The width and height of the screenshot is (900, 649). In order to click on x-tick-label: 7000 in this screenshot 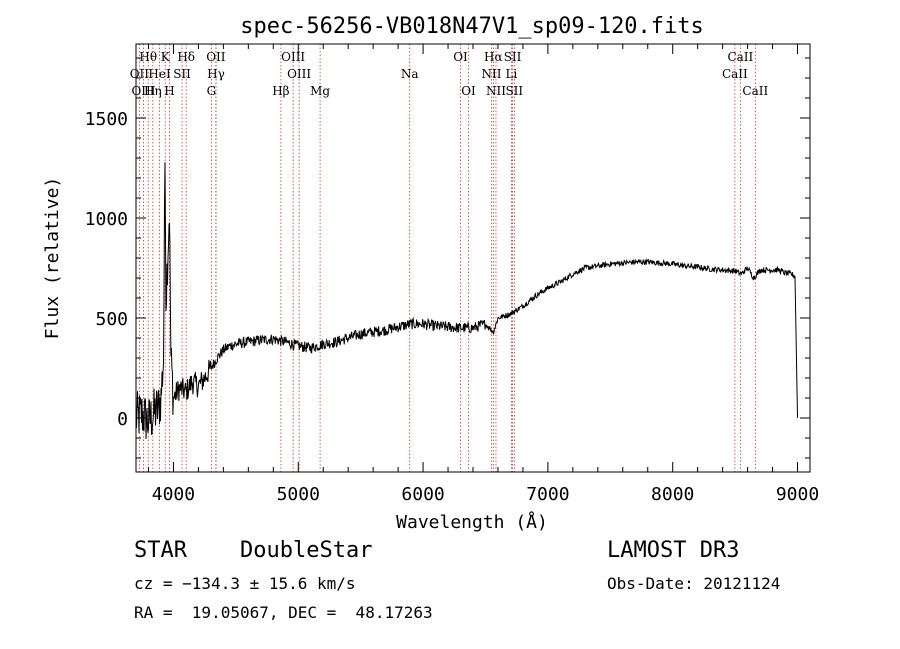, I will do `click(547, 494)`.